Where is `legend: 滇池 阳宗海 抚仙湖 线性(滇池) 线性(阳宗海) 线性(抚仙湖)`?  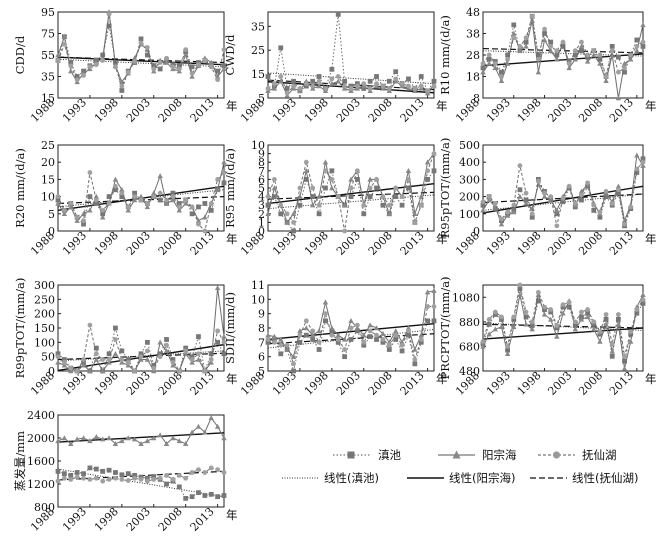 legend: 滇池 阳宗海 抚仙湖 线性(滇池) 线性(阳宗海) 线性(抚仙湖) is located at coordinates (460, 466).